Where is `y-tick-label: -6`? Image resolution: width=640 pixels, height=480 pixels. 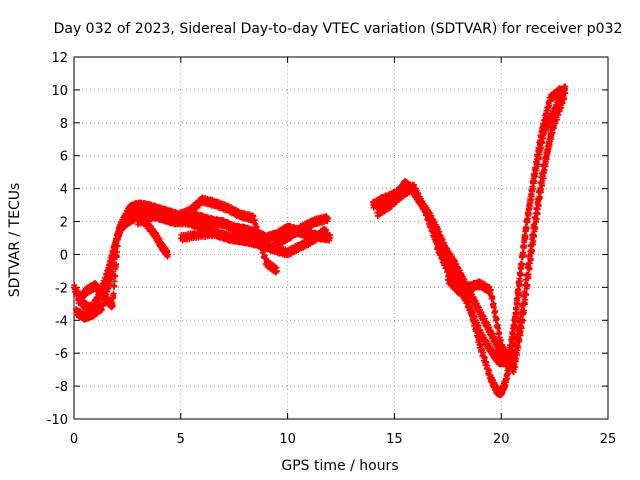
y-tick-label: -6 is located at coordinates (61, 354).